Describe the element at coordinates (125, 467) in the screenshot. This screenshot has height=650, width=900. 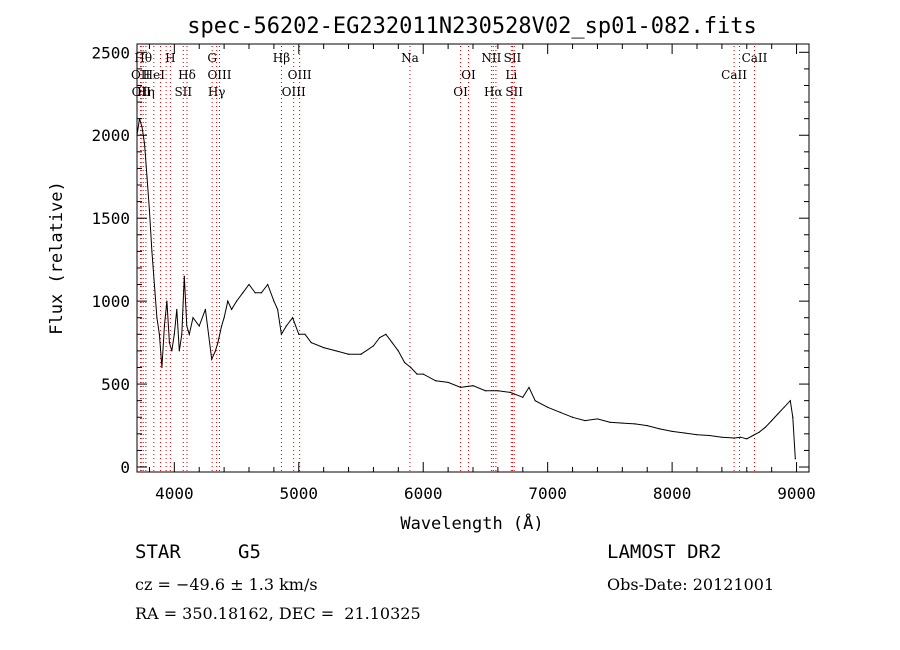
I see `y-tick-label: 0` at that location.